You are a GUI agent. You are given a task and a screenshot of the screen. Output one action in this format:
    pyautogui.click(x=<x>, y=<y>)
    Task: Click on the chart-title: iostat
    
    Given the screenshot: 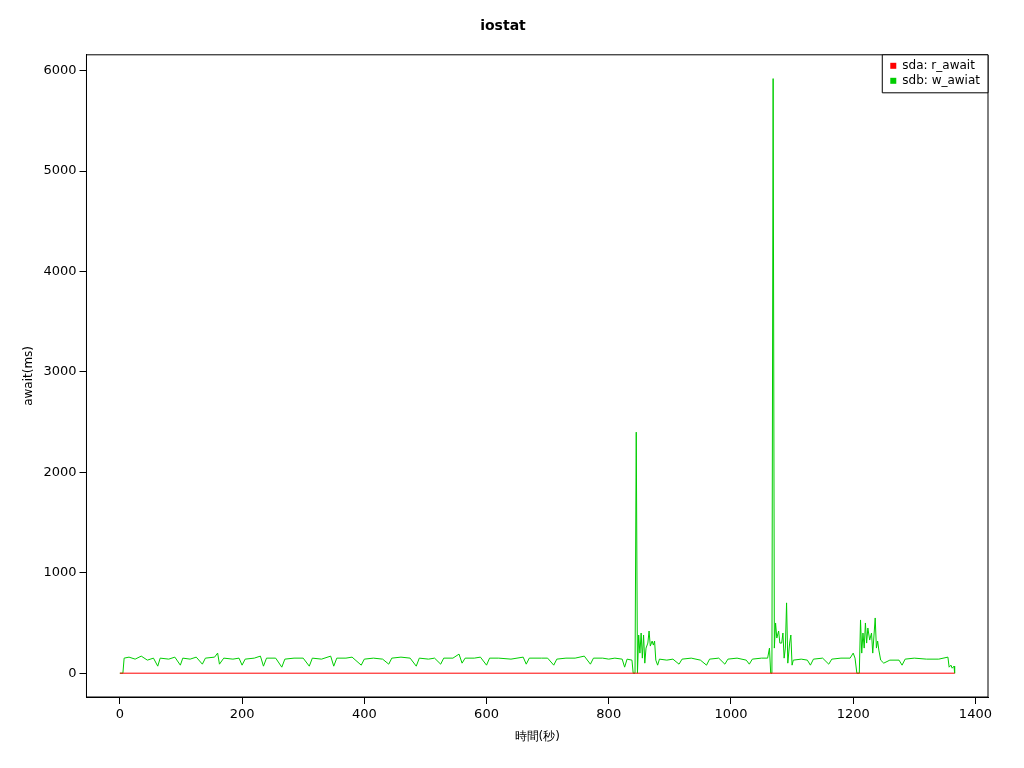 What is the action you would take?
    pyautogui.click(x=503, y=25)
    